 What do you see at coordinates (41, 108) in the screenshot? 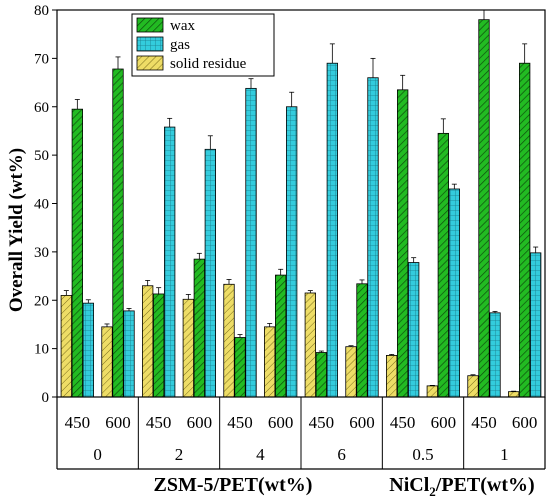
I see `y-tick-label: 60` at bounding box center [41, 108].